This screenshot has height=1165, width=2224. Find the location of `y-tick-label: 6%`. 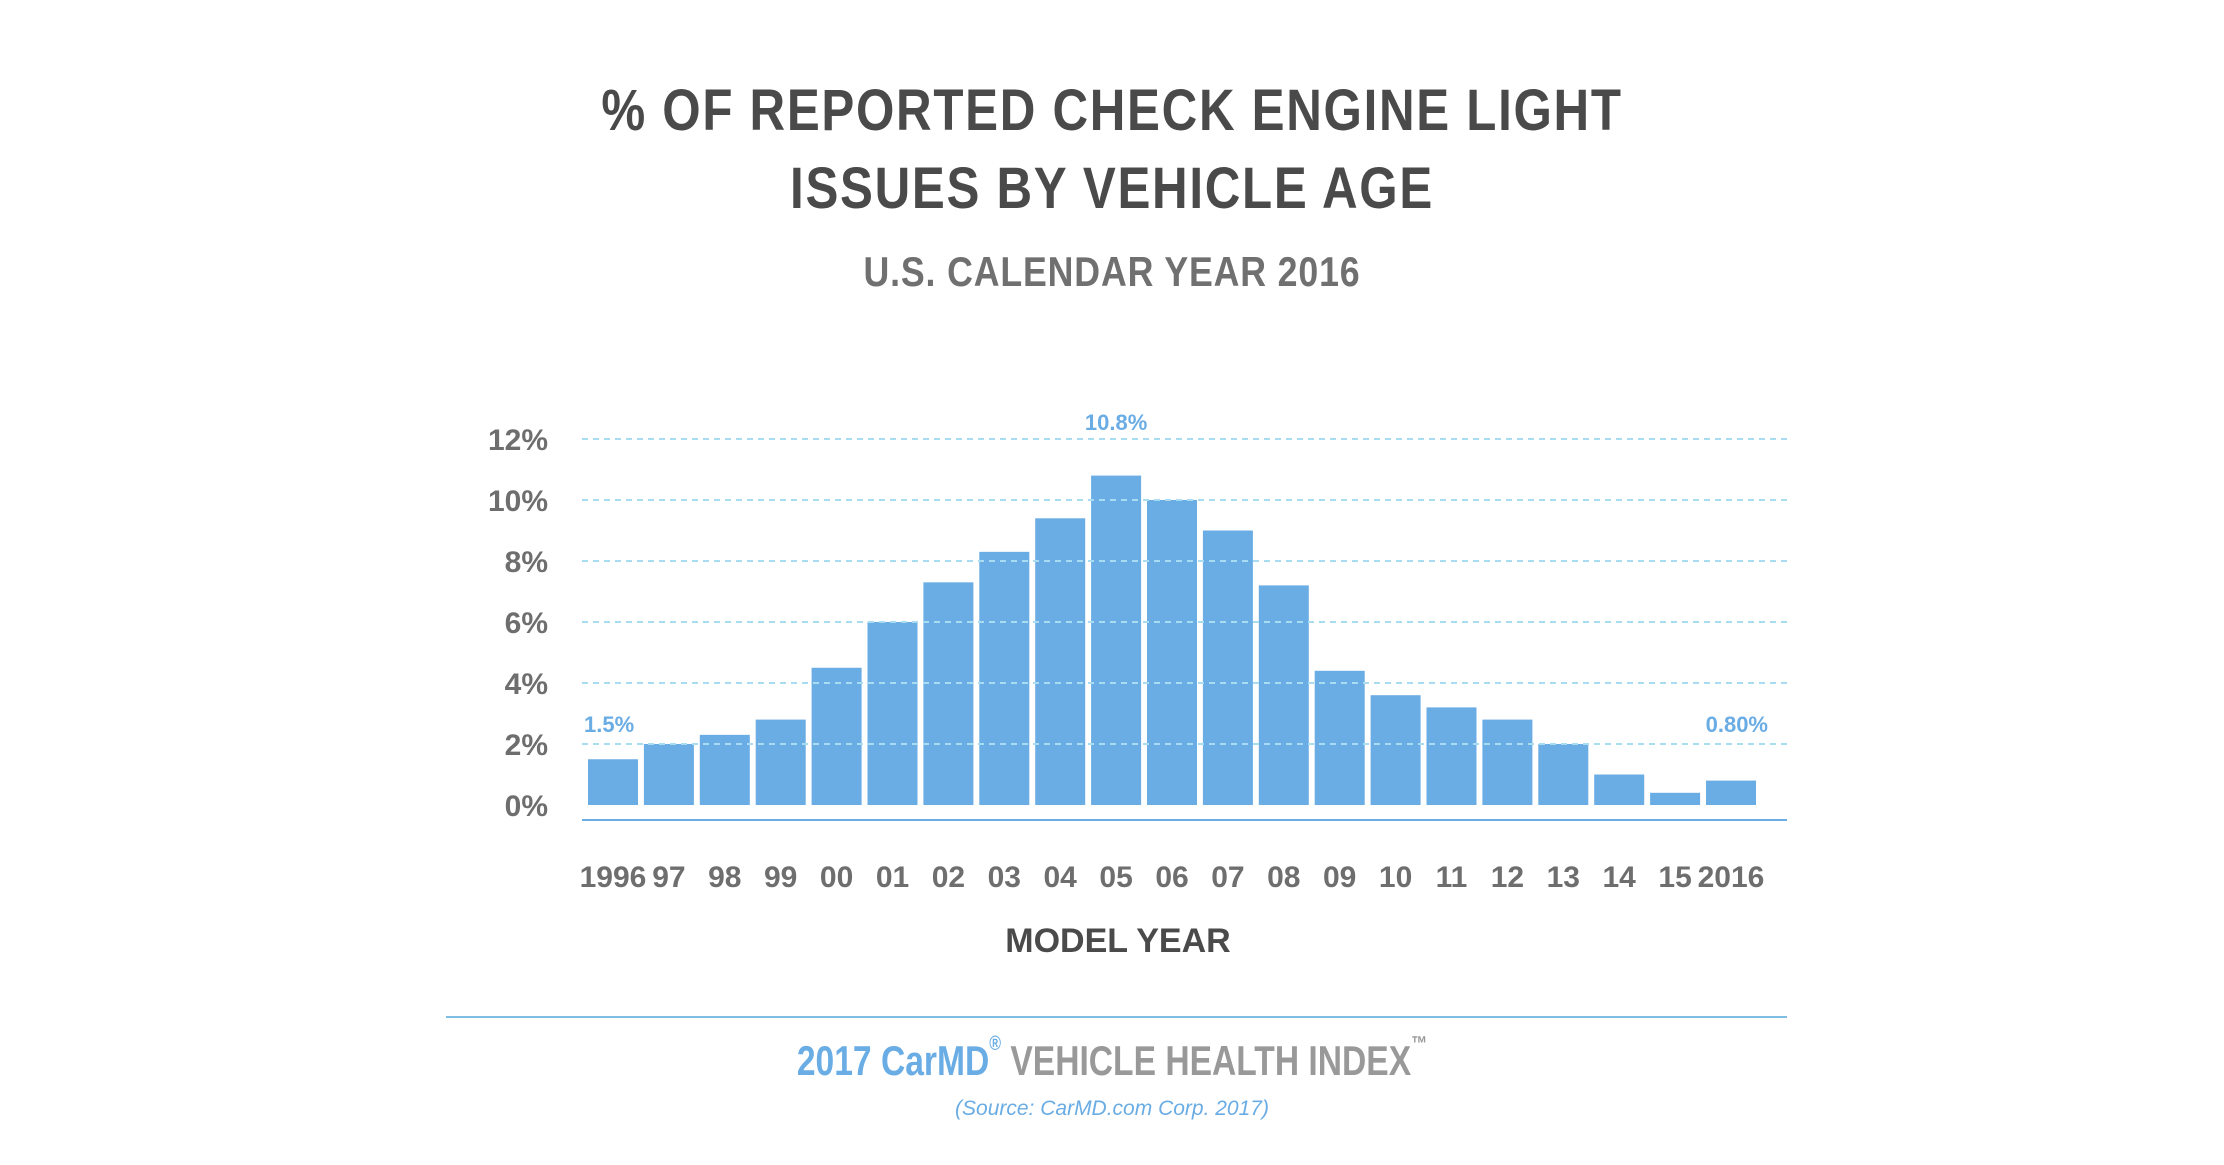

y-tick-label: 6% is located at coordinates (526, 623).